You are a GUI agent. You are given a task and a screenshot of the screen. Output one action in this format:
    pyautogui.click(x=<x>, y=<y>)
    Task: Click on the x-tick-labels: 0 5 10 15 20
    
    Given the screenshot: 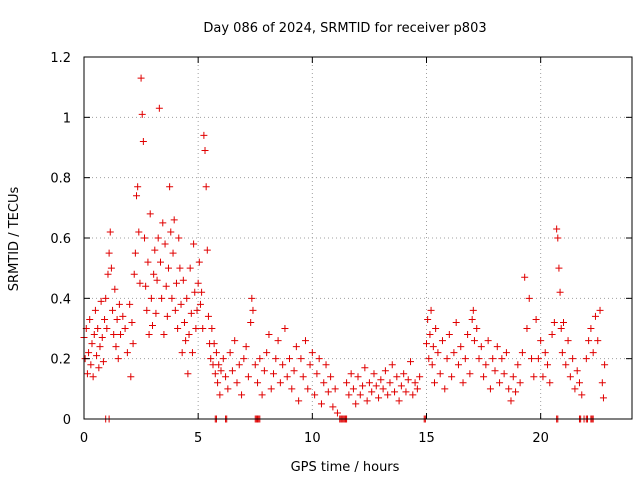 What is the action you would take?
    pyautogui.click(x=314, y=438)
    